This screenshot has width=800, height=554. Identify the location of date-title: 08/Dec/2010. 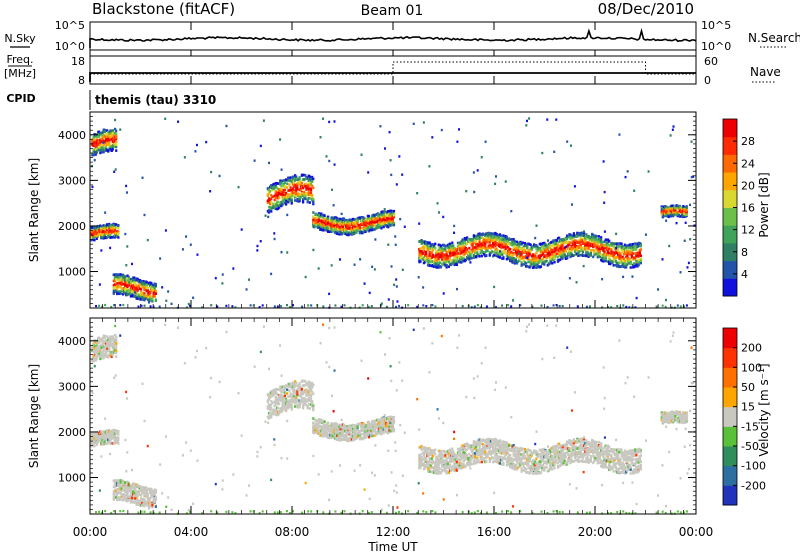
(646, 9).